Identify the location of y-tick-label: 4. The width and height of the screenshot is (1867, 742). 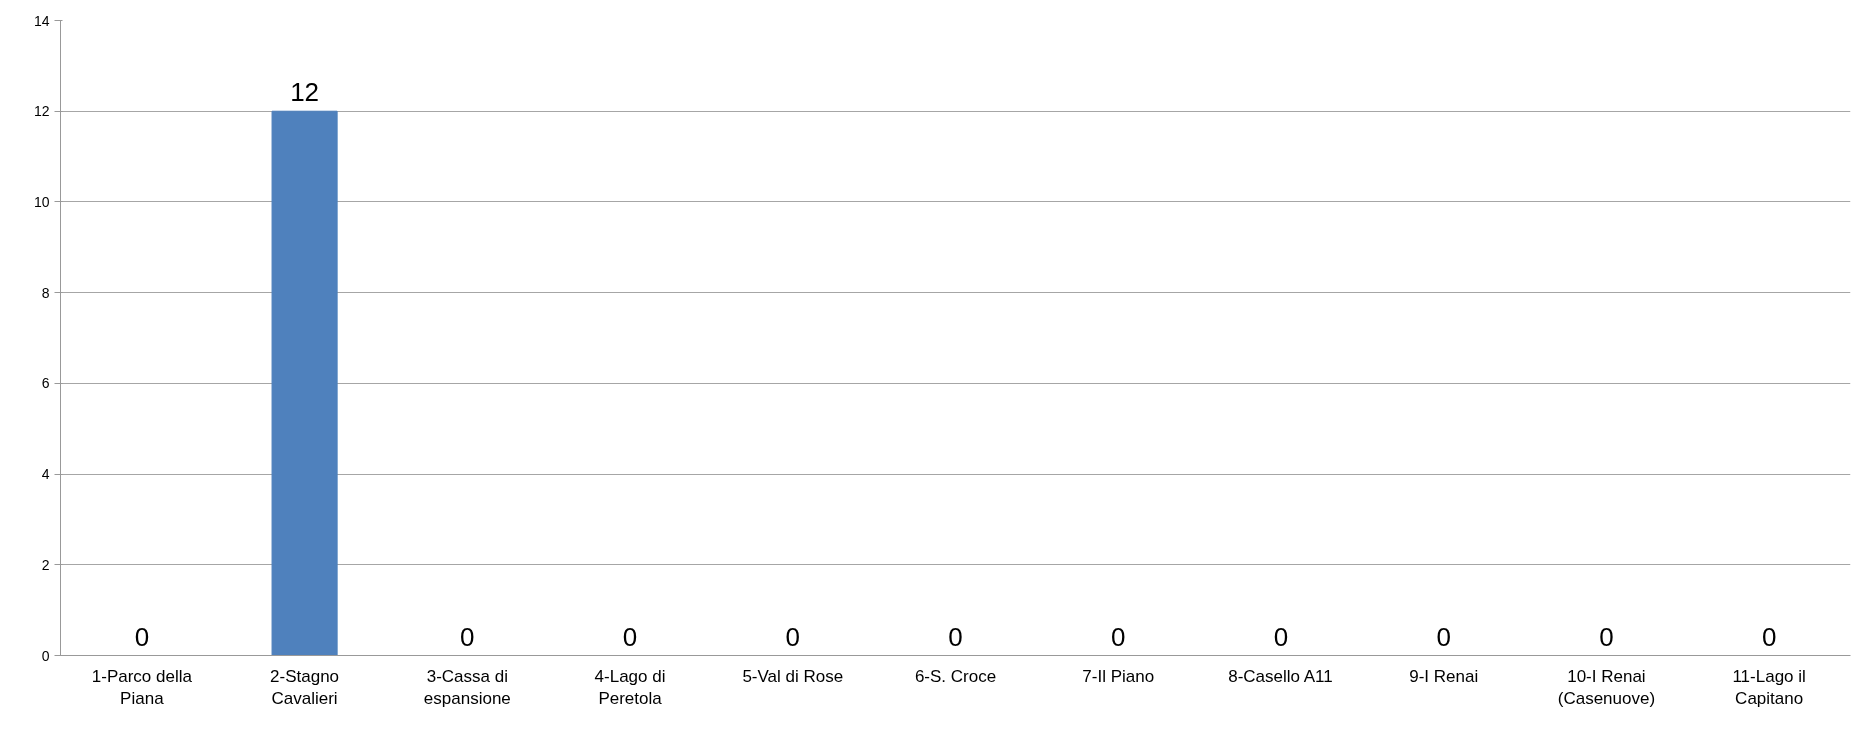
(45, 474).